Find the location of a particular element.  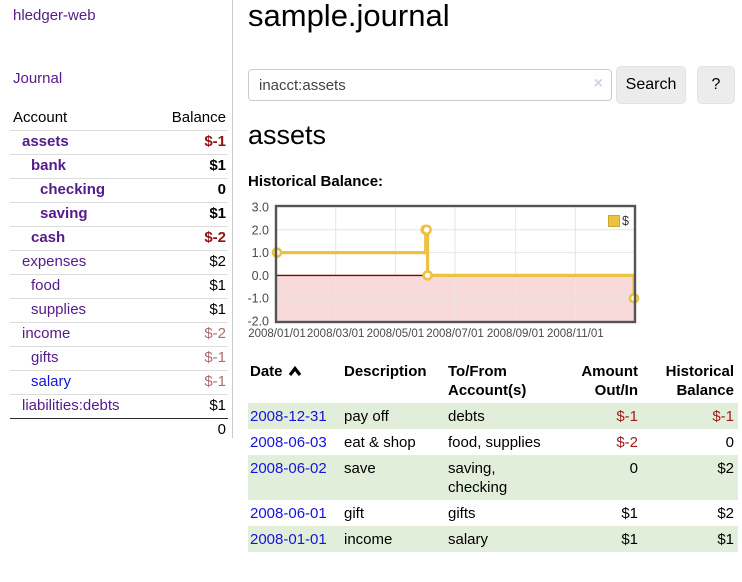

search-box: × is located at coordinates (430, 85).